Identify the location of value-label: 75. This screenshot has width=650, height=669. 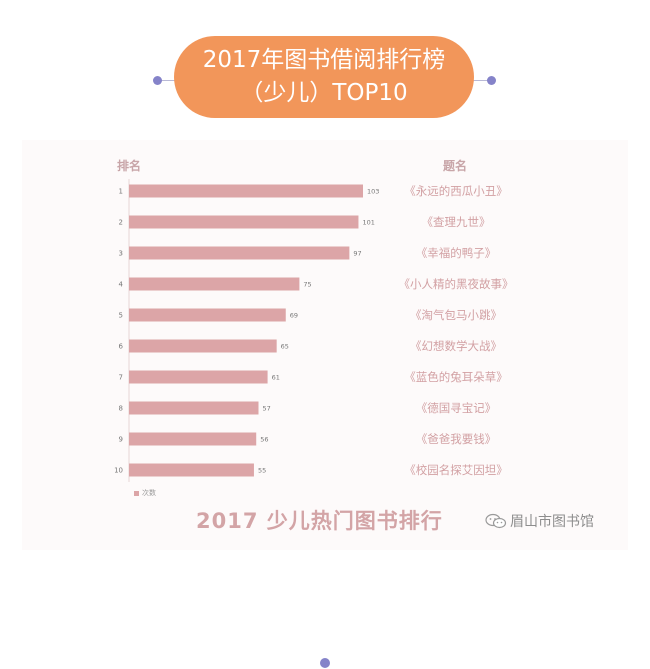
(307, 285).